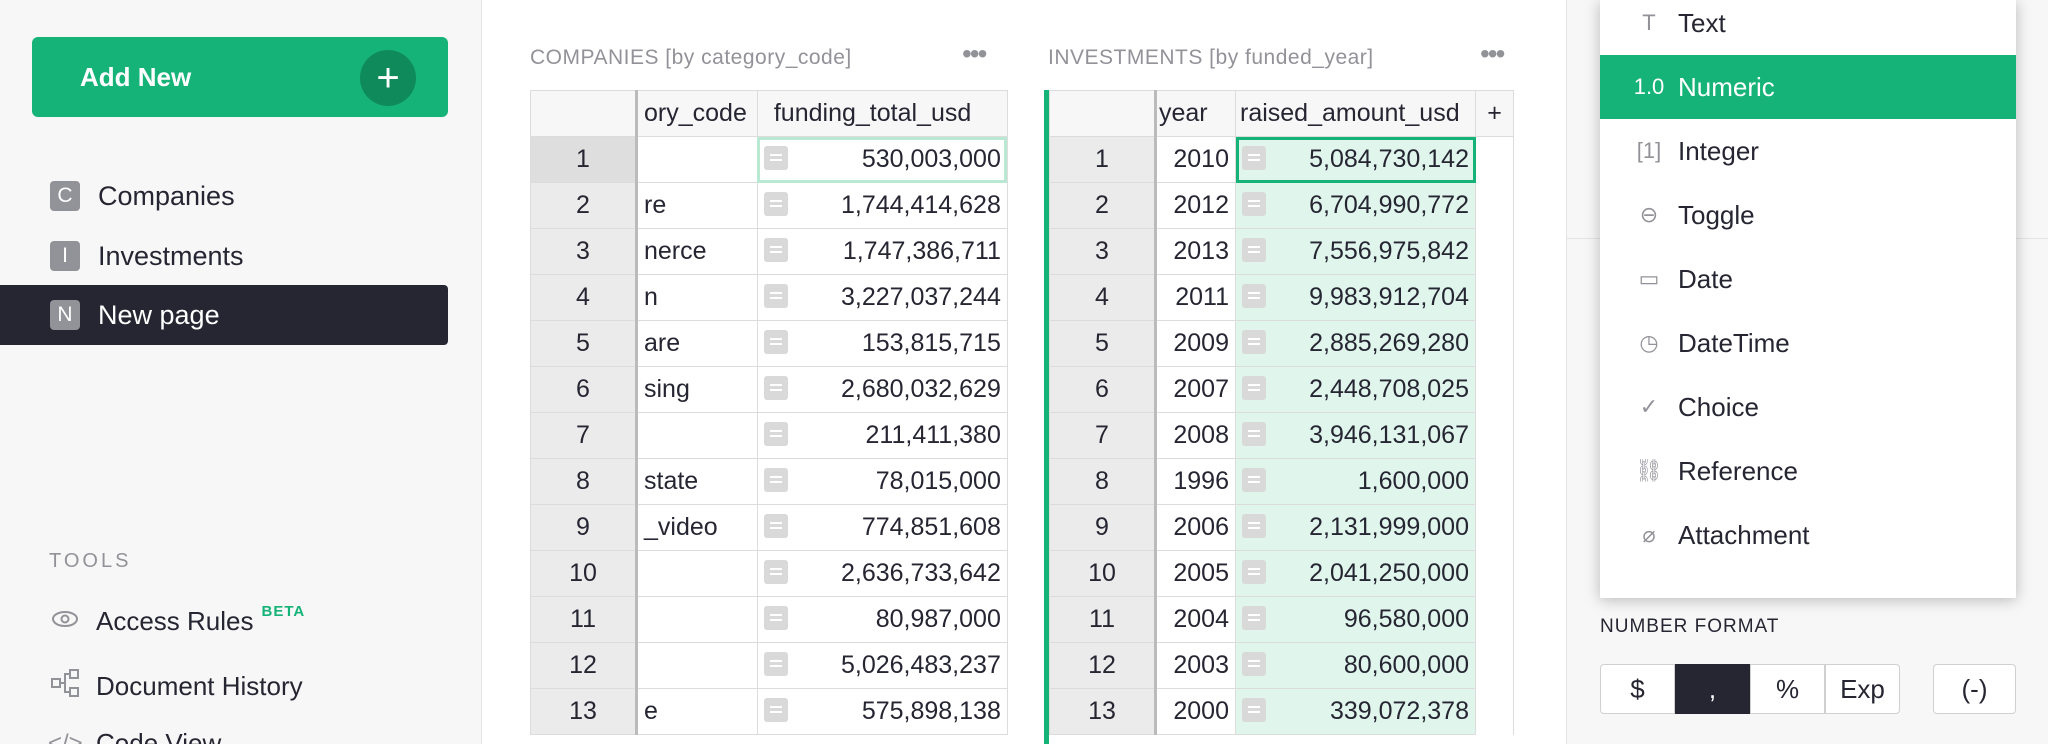  Describe the element at coordinates (1808, 215) in the screenshot. I see `type-option-toggle: ⊖ Toggle` at that location.